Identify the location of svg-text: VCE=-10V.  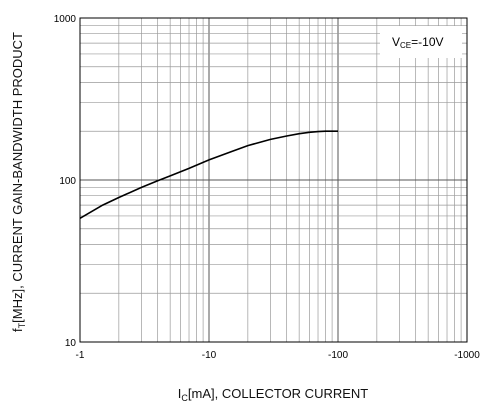
(418, 42).